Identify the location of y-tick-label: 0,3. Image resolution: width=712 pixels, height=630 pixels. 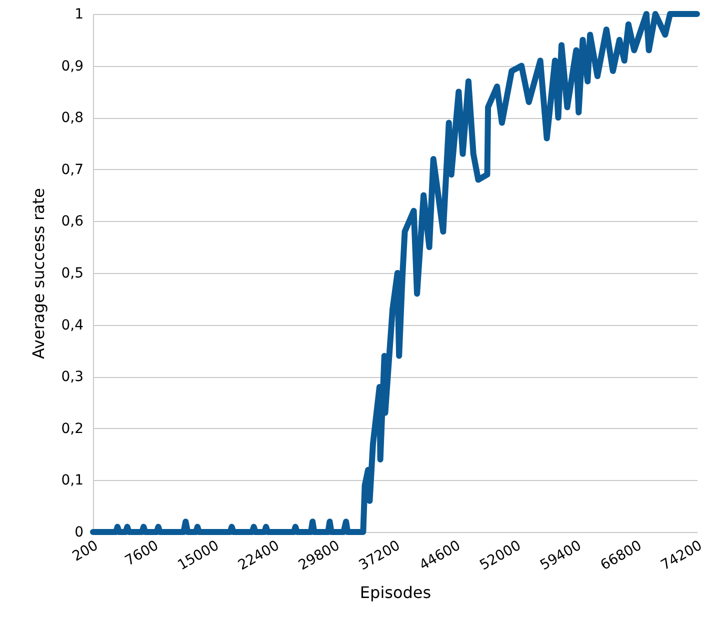
(72, 377).